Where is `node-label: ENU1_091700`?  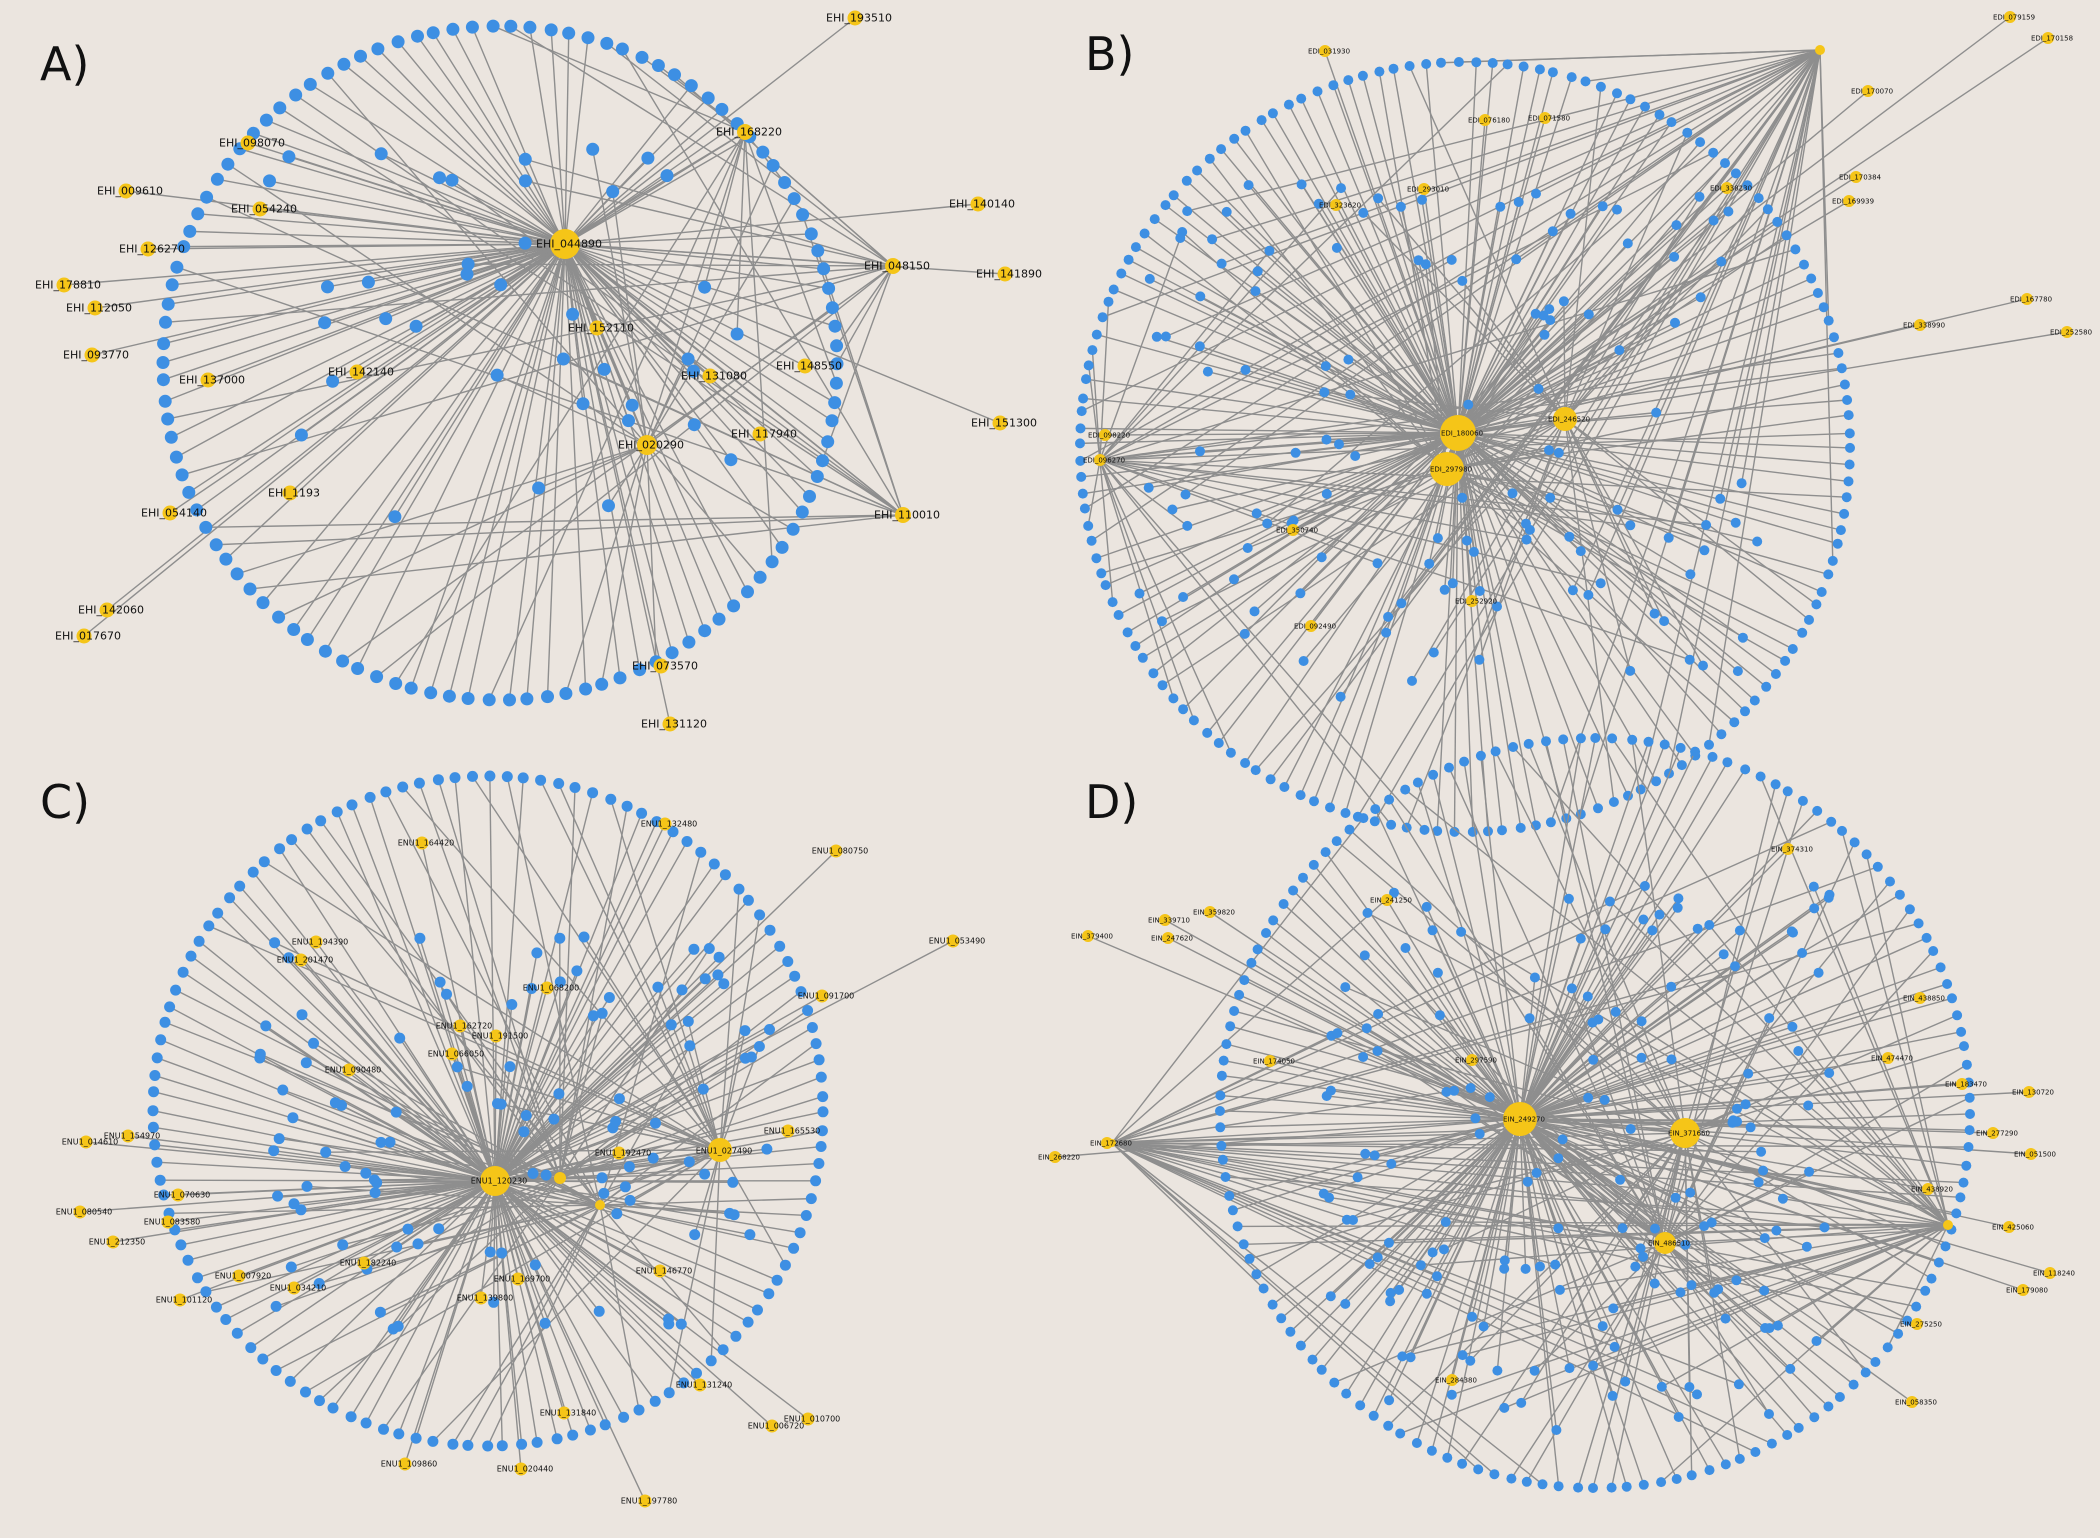
node-label: ENU1_091700 is located at coordinates (826, 996).